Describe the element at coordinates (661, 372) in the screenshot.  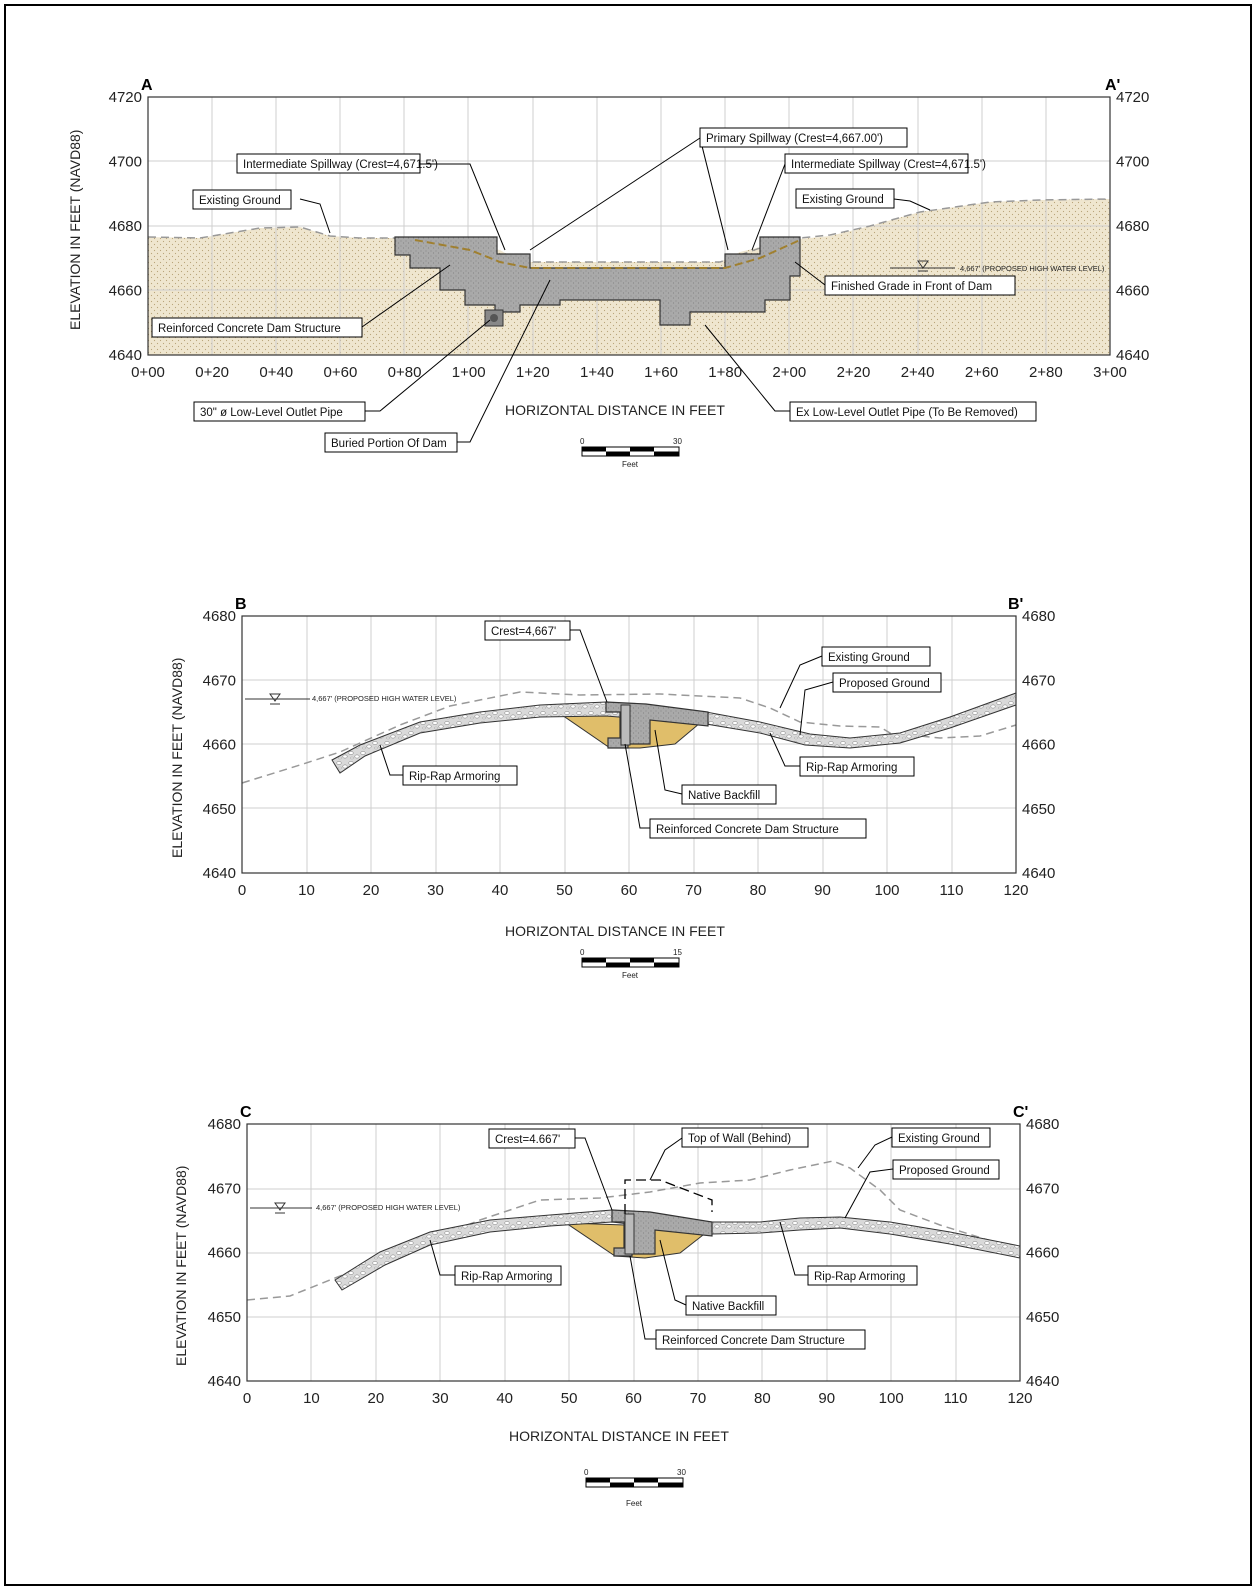
I see `x-tick-label: 1+60` at that location.